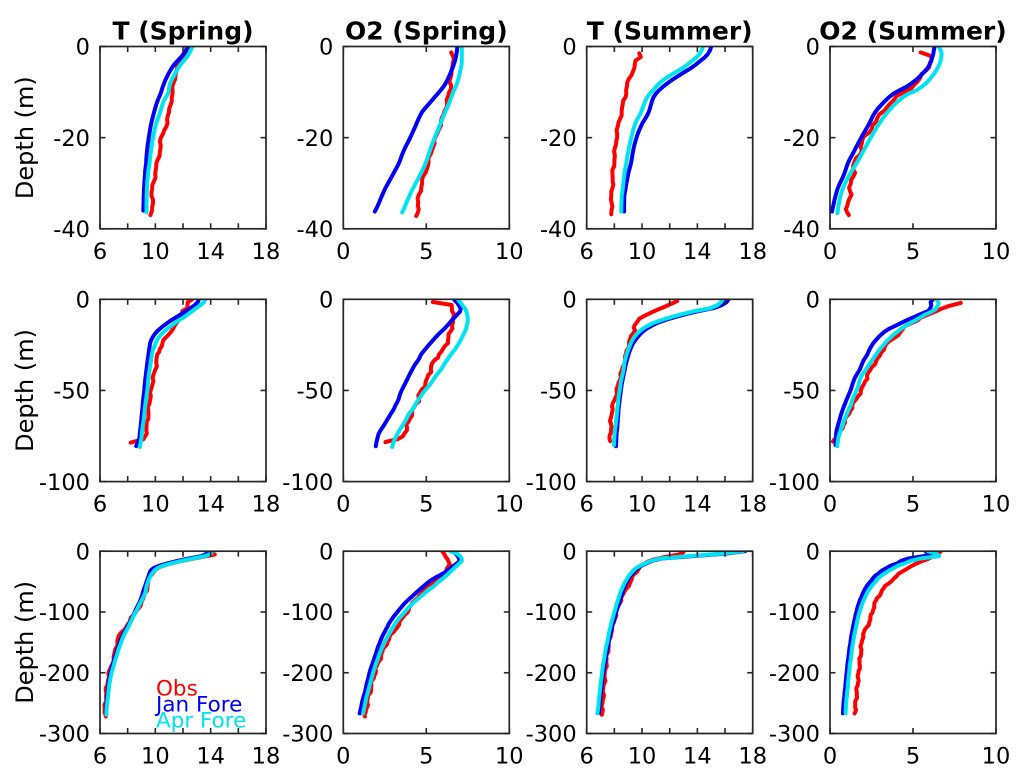 This screenshot has width=1020, height=780. I want to click on subplot-s34: 0 5 10 0 -100 -200 -300, so click(889, 654).